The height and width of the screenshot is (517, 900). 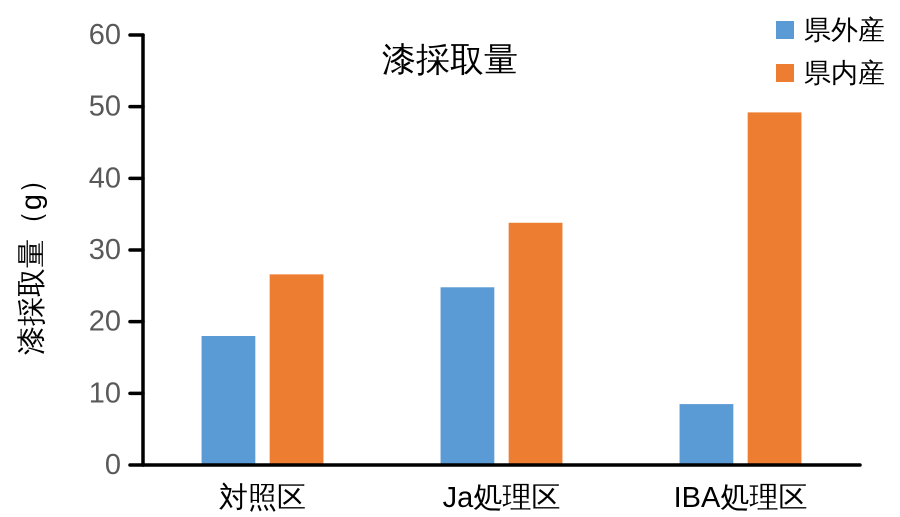 What do you see at coordinates (32, 260) in the screenshot?
I see `y-axis-title: 漆採取量（g）` at bounding box center [32, 260].